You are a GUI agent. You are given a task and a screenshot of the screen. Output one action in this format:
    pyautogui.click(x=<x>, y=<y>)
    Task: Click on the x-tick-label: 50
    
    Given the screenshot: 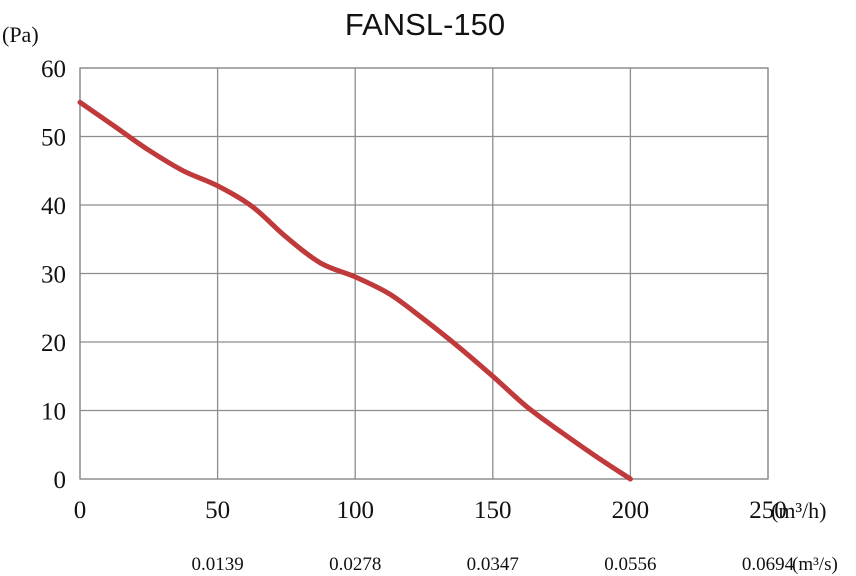 What is the action you would take?
    pyautogui.click(x=217, y=510)
    